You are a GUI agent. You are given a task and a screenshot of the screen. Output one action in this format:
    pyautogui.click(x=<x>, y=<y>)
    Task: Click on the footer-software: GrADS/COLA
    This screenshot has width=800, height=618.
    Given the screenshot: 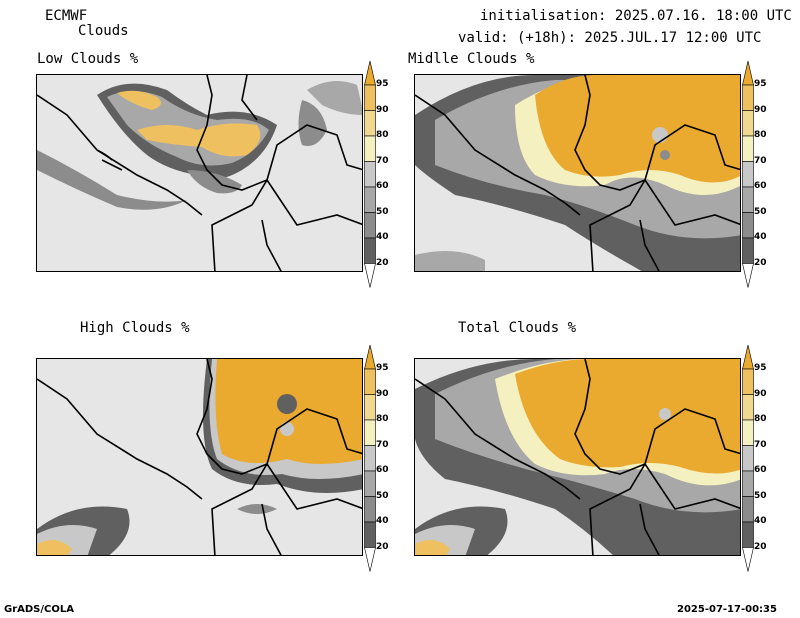 What is the action you would take?
    pyautogui.click(x=39, y=609)
    